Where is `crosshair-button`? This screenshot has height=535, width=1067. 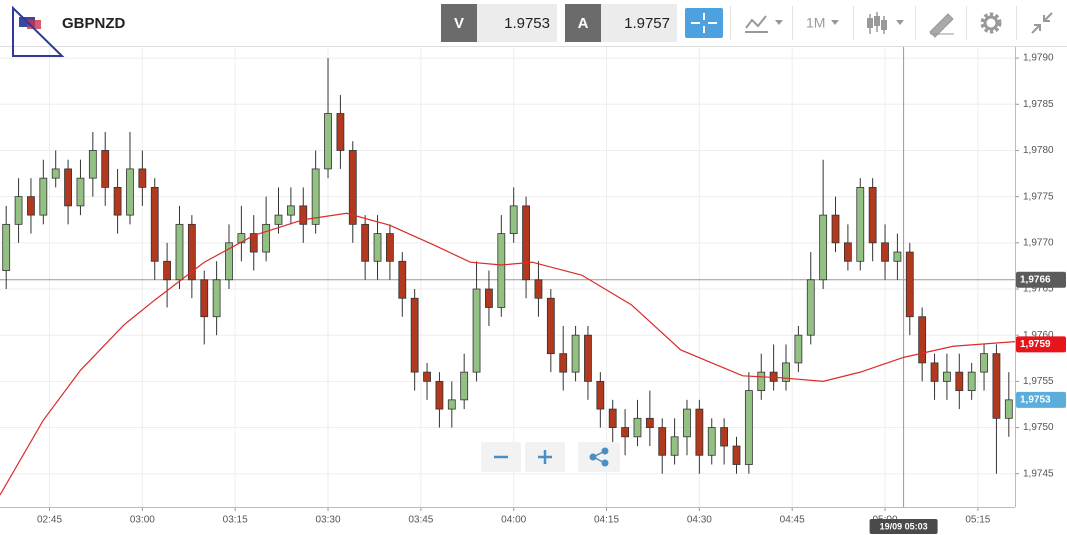 crosshair-button is located at coordinates (704, 23).